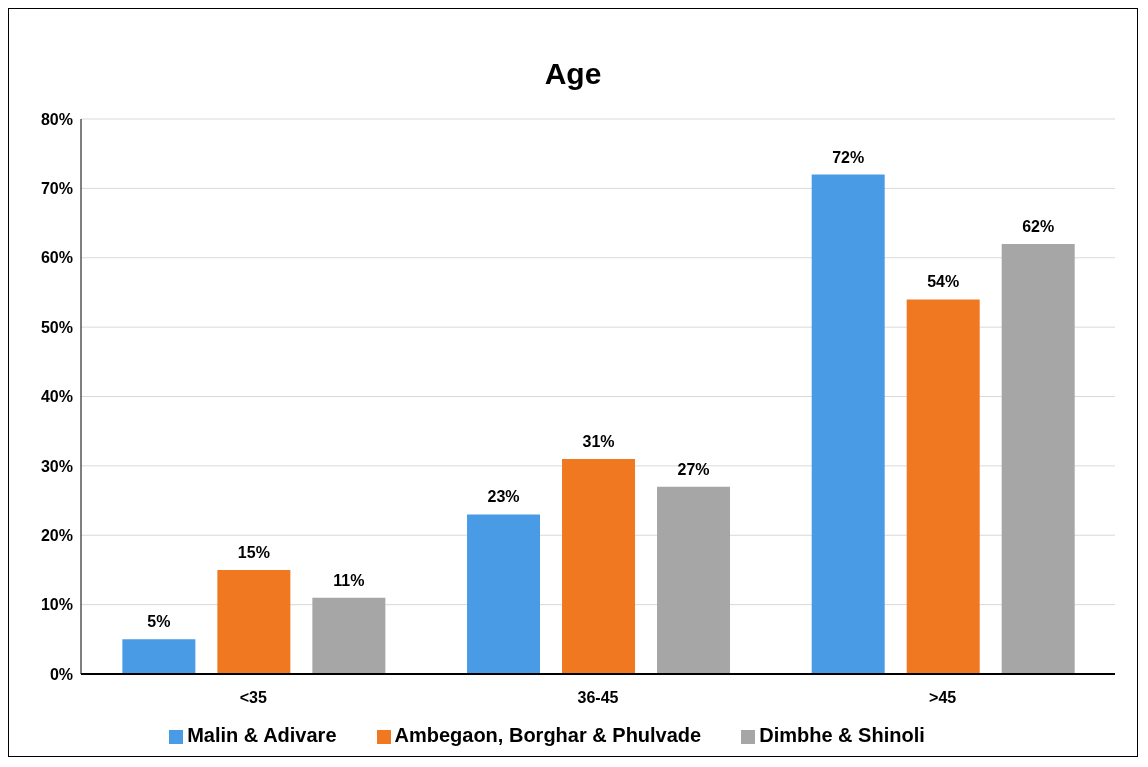 This screenshot has height=767, width=1148. What do you see at coordinates (943, 698) in the screenshot?
I see `x-tick-label: >45` at bounding box center [943, 698].